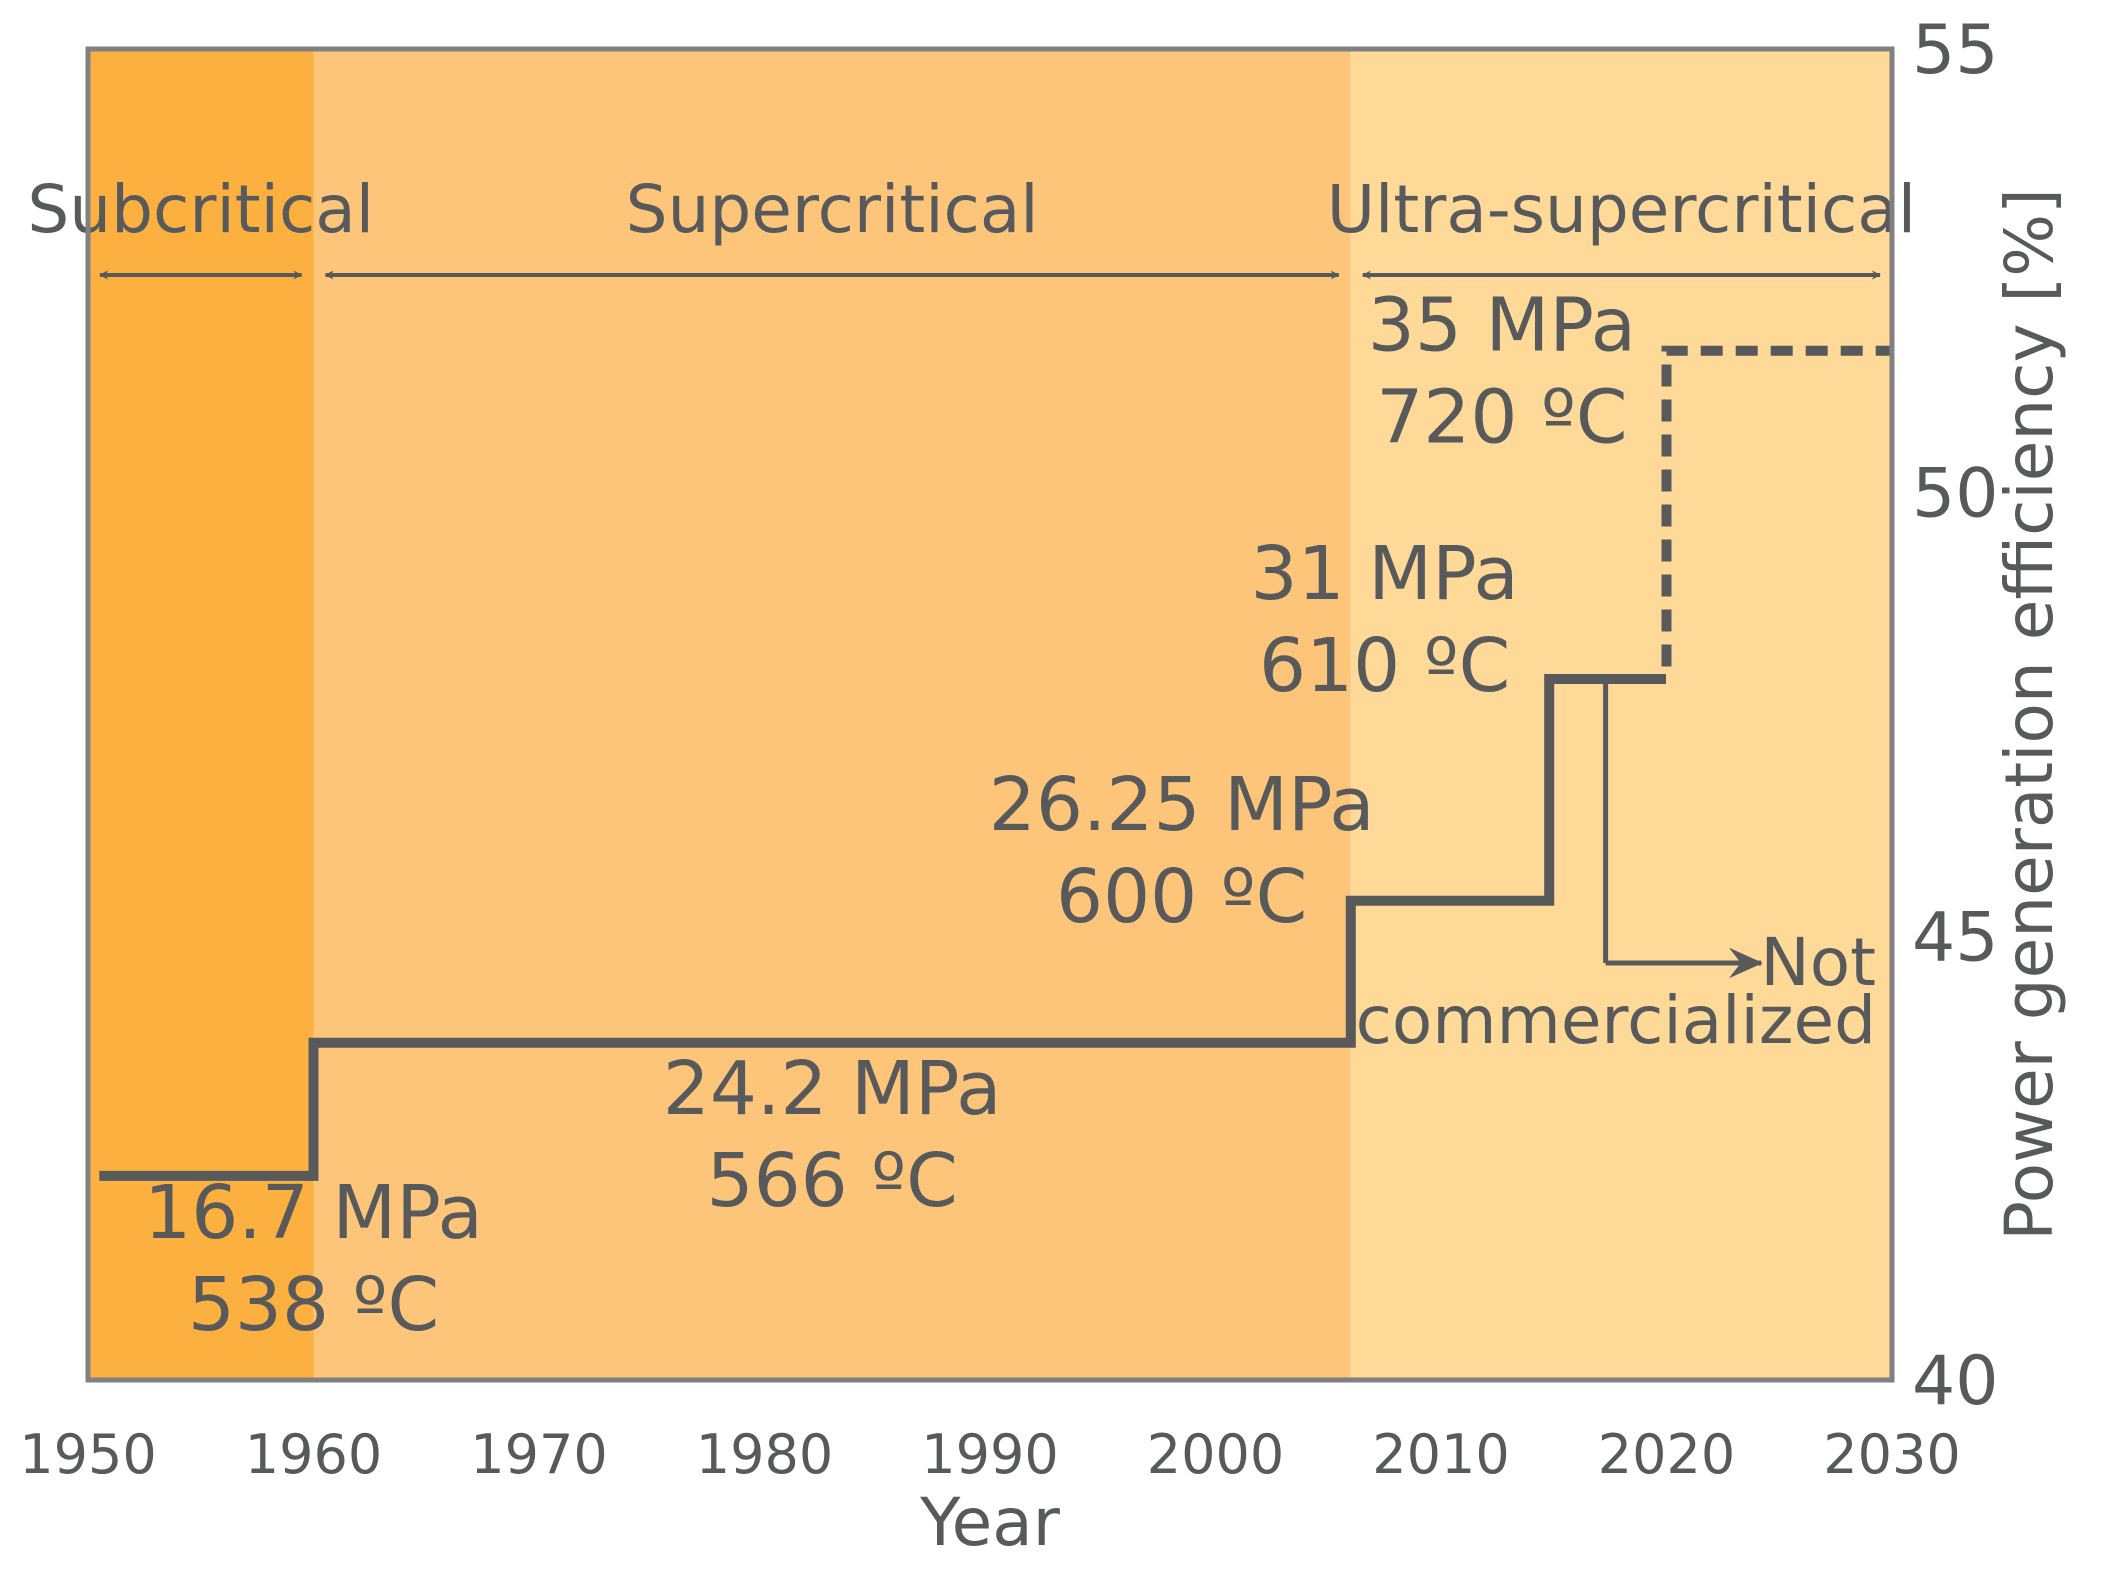  Describe the element at coordinates (832, 209) in the screenshot. I see `era-label-supercritical: Supercritical` at that location.